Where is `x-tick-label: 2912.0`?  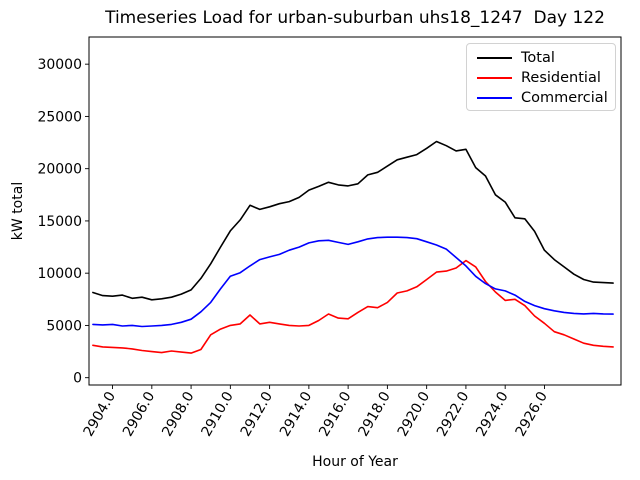 x-tick-label: 2912.0 is located at coordinates (257, 414).